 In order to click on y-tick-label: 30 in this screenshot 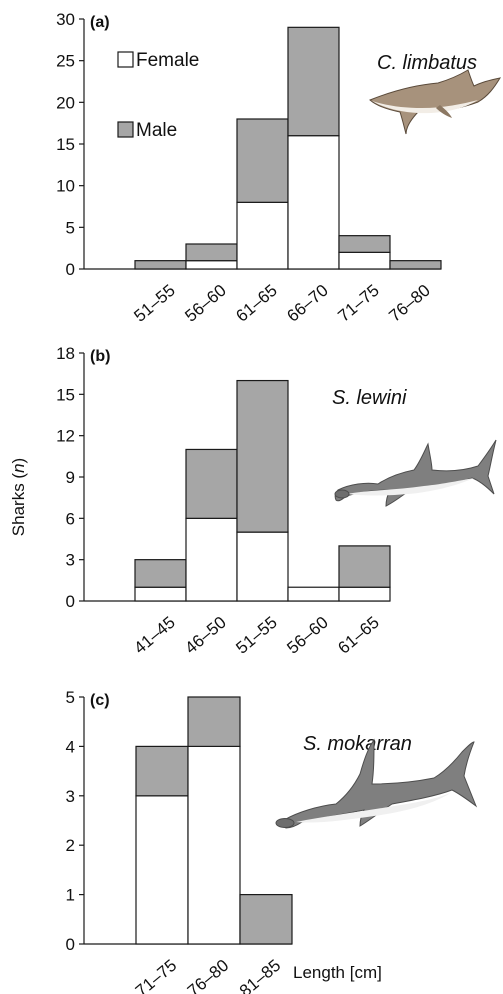, I will do `click(65, 19)`.